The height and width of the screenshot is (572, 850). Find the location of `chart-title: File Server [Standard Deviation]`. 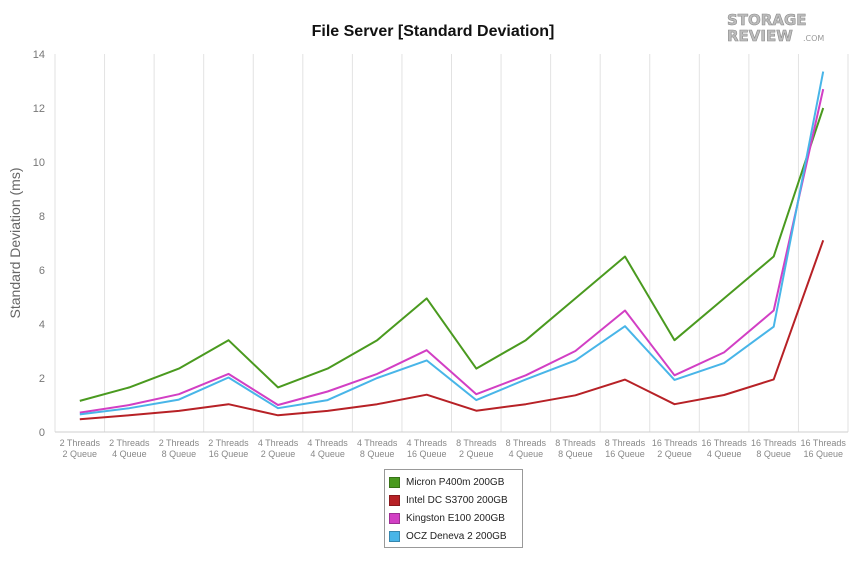

chart-title: File Server [Standard Deviation] is located at coordinates (433, 31).